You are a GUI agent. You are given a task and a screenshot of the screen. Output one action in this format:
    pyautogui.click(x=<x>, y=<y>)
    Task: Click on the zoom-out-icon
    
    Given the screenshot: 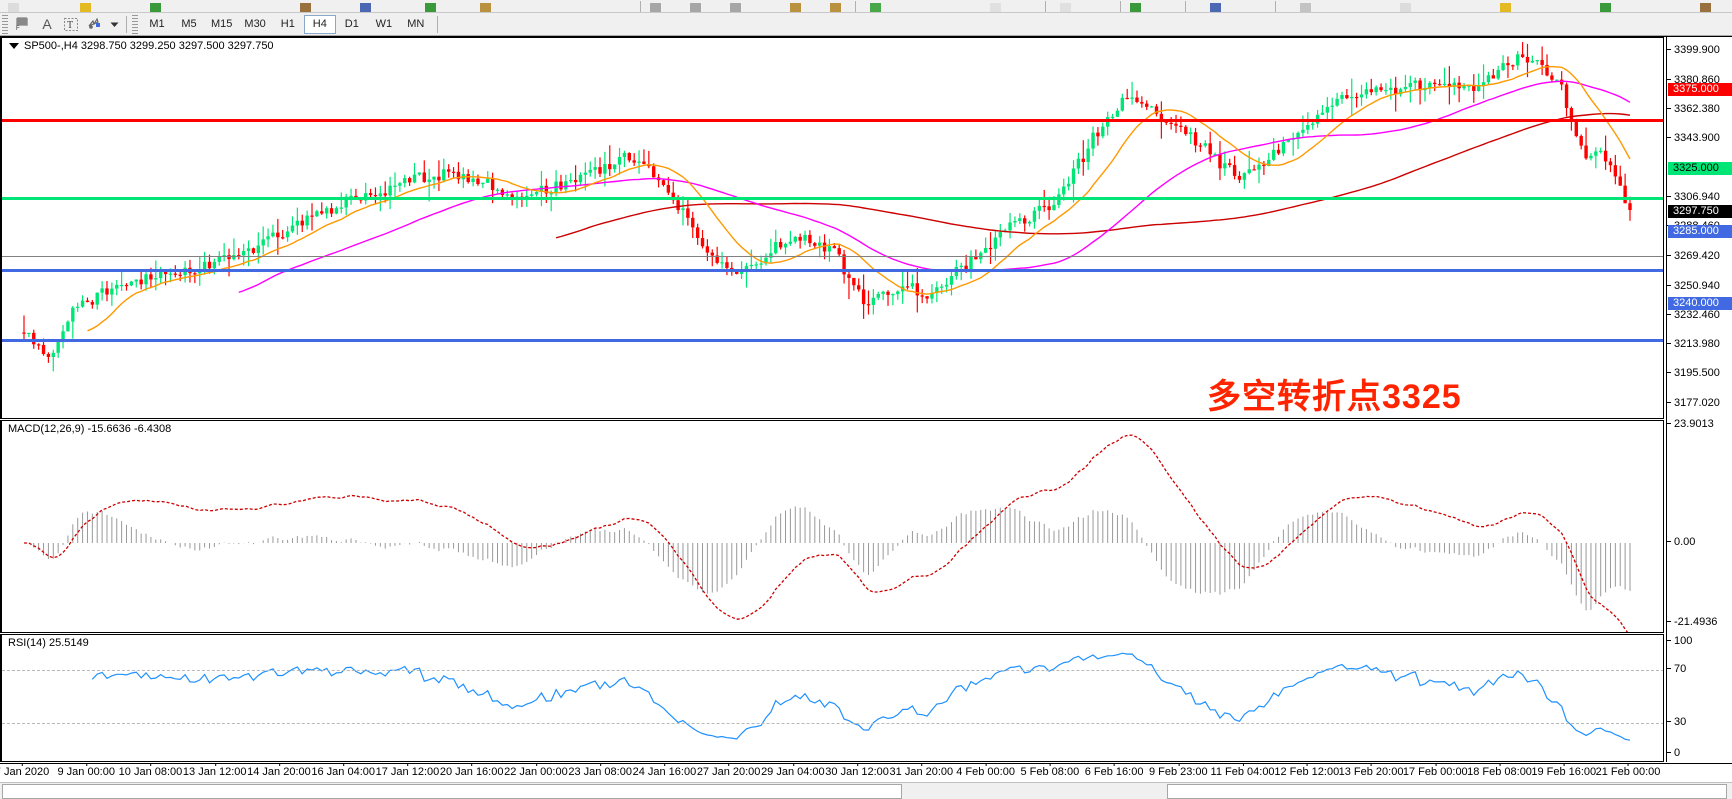 What is the action you would take?
    pyautogui.click(x=695, y=7)
    